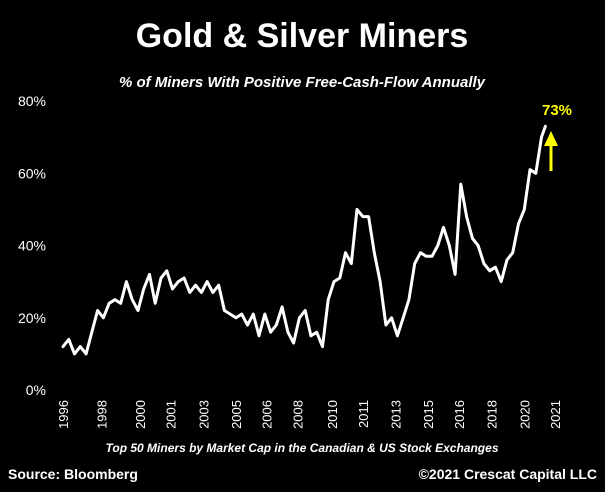  I want to click on x-tick-label: 2000, so click(140, 414).